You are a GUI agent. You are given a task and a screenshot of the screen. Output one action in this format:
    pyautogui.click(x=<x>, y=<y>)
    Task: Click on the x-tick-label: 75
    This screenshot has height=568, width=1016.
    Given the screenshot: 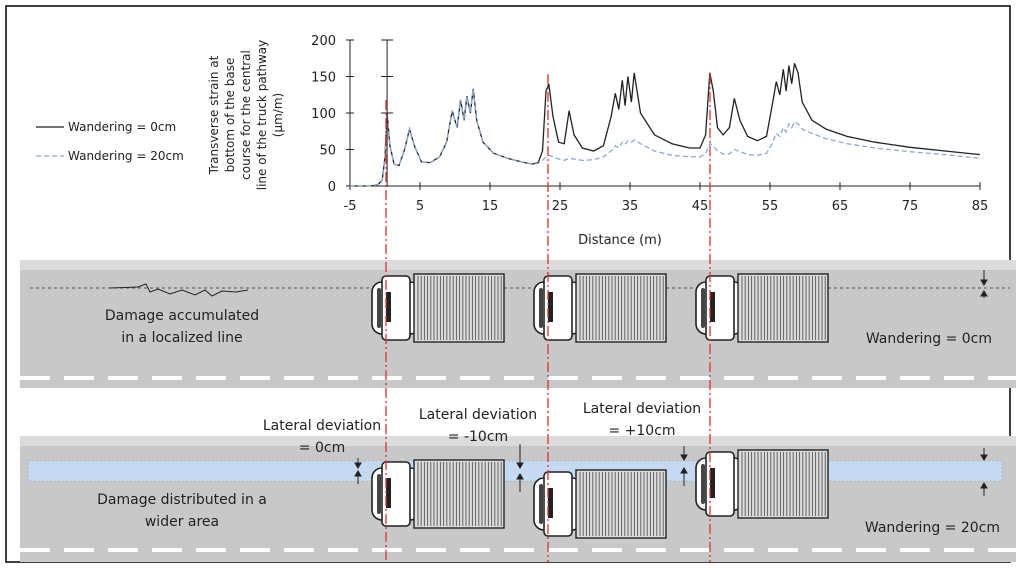 What is the action you would take?
    pyautogui.click(x=910, y=206)
    